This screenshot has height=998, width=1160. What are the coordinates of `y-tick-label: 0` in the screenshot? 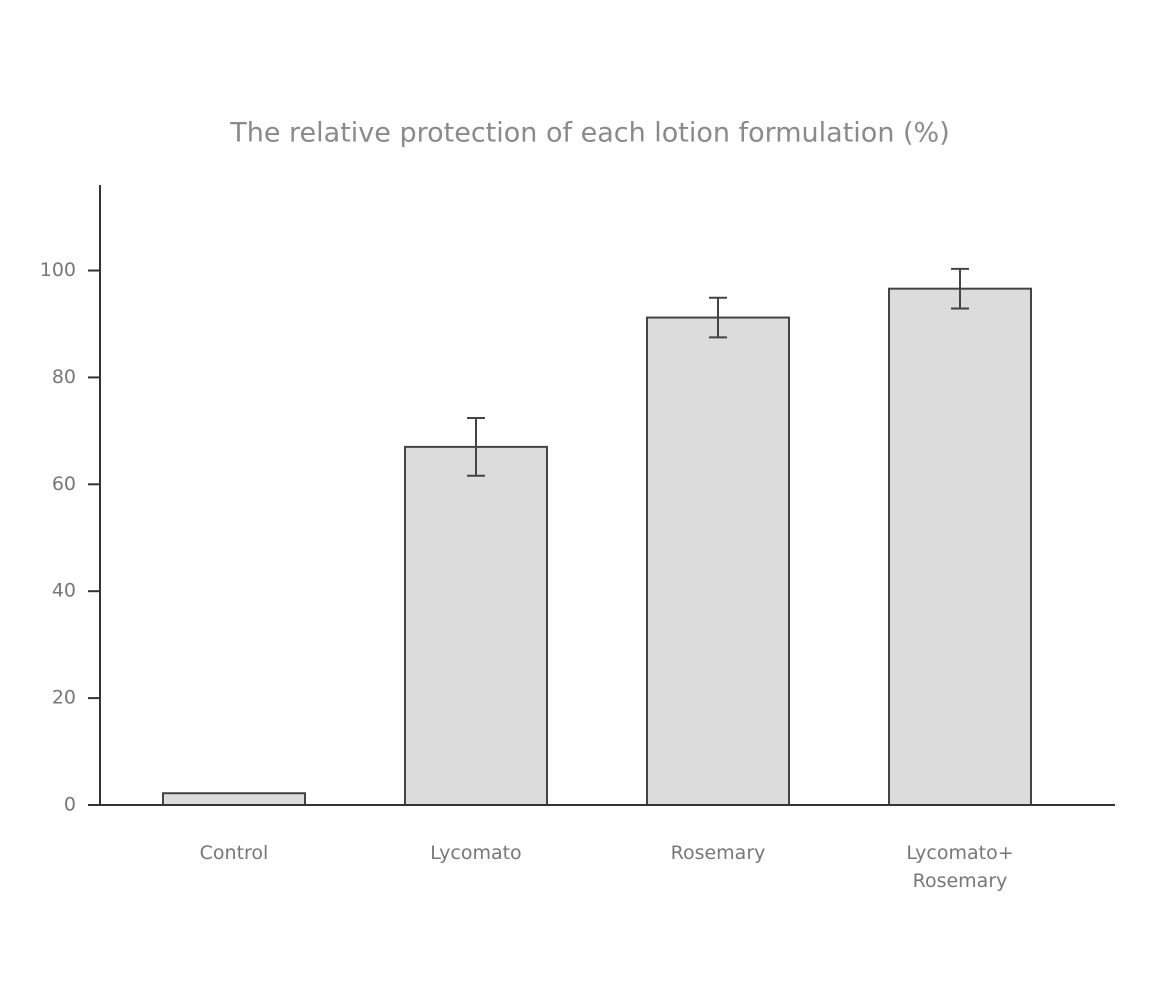 It's located at (70, 805).